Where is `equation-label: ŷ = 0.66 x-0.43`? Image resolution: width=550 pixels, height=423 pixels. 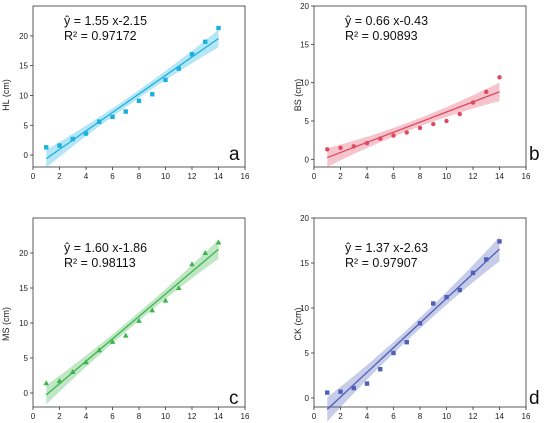
equation-label: ŷ = 0.66 x-0.43 is located at coordinates (386, 21).